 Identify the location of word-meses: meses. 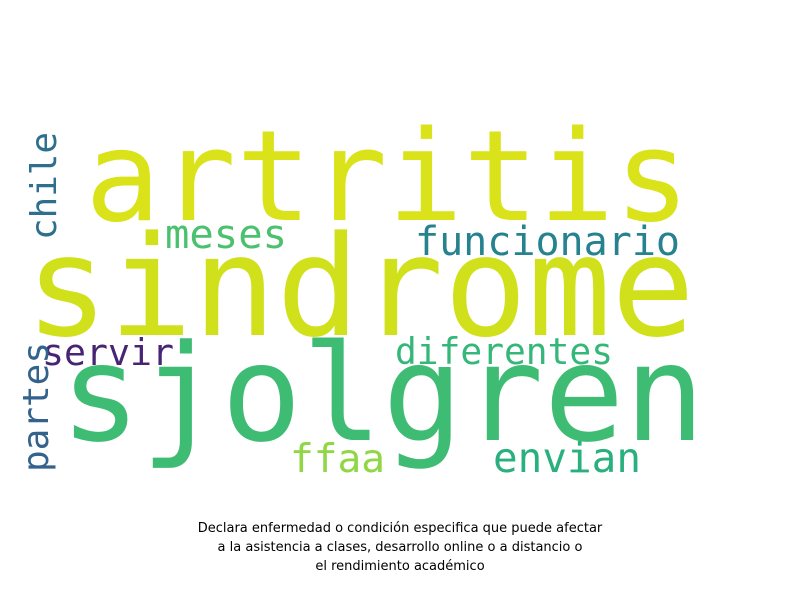
(226, 234).